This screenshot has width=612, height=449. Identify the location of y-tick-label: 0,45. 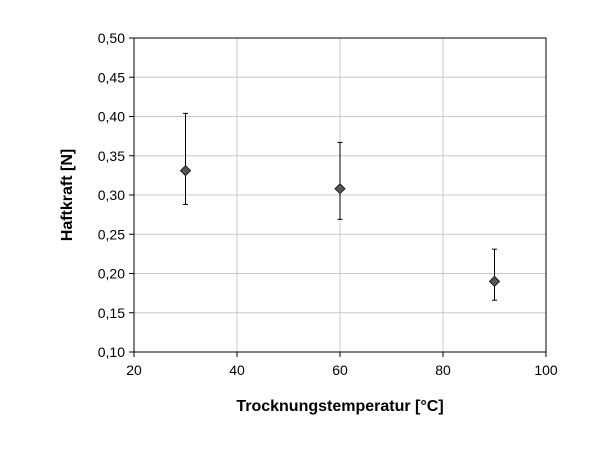
(111, 77).